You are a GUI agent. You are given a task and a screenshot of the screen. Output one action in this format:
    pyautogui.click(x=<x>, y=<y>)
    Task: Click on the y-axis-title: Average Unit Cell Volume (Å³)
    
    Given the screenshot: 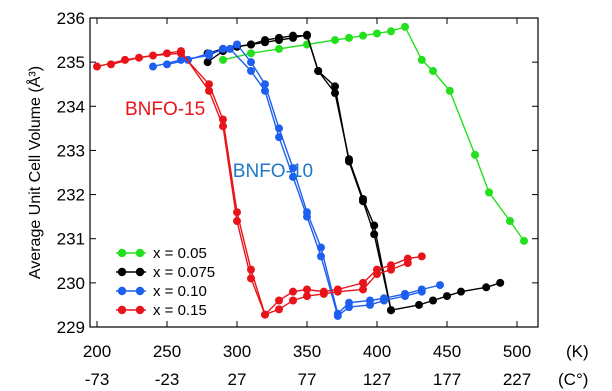 What is the action you would take?
    pyautogui.click(x=34, y=172)
    